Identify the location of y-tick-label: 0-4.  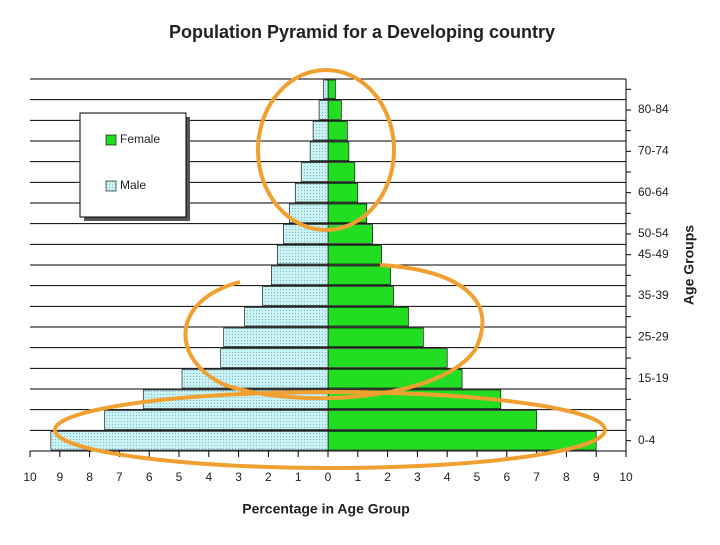
(647, 440).